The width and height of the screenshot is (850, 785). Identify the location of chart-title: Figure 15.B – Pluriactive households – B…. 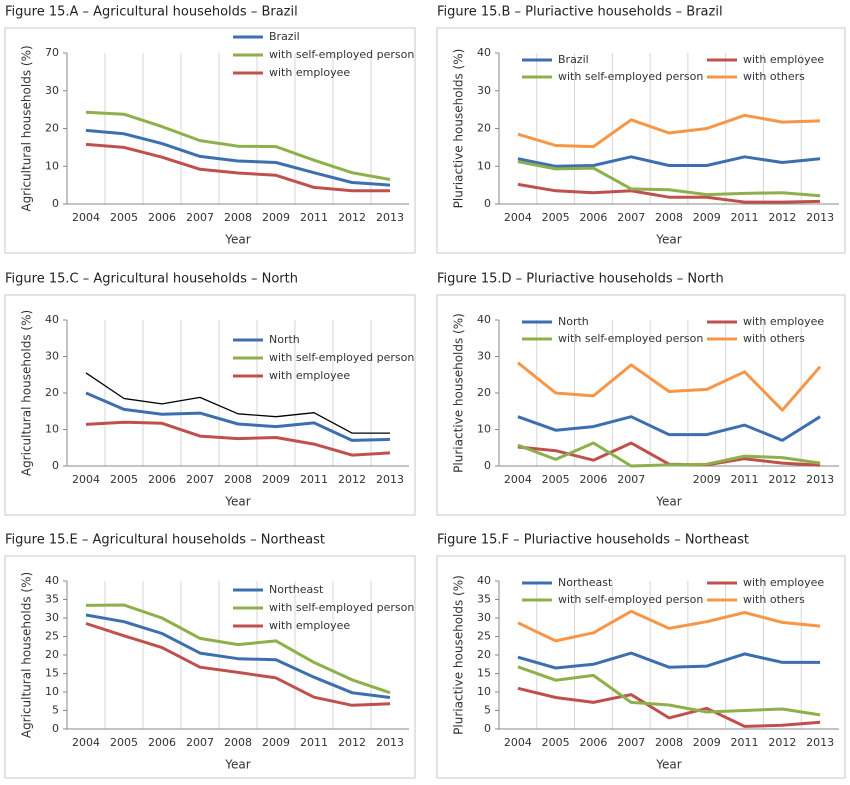
(580, 12).